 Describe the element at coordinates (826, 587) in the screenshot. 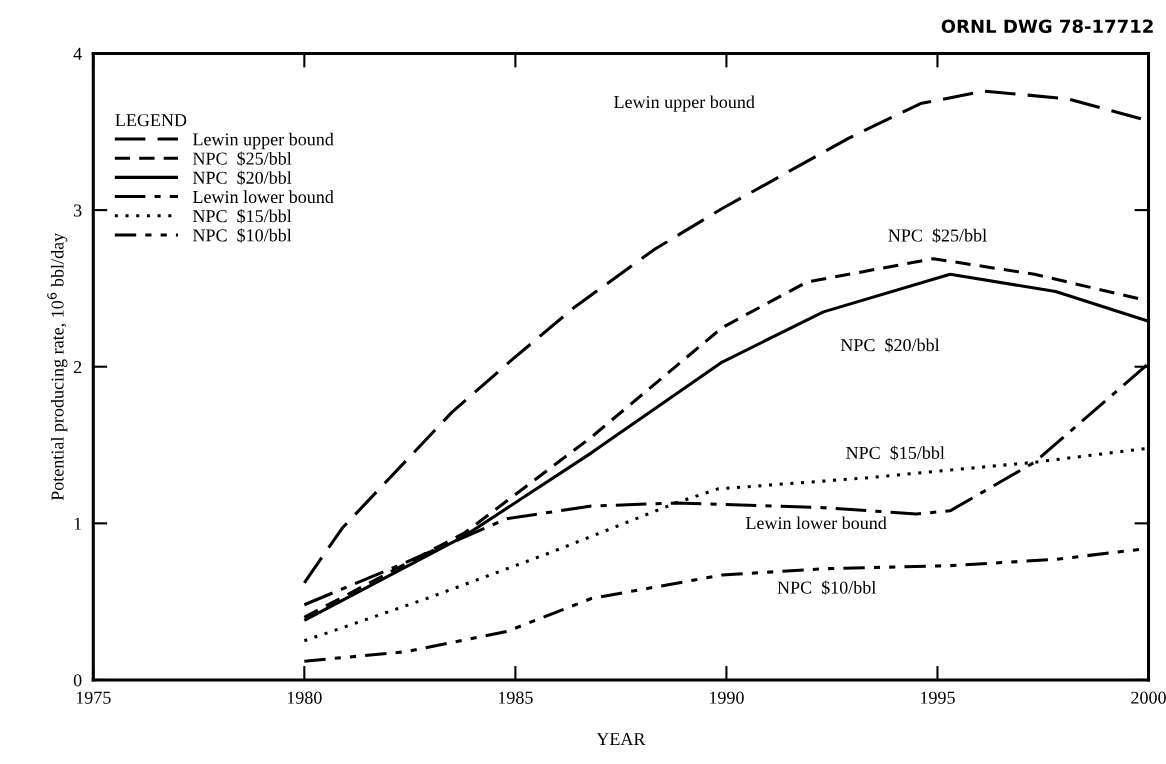

I see `annotation: NPC $10/bbl` at that location.